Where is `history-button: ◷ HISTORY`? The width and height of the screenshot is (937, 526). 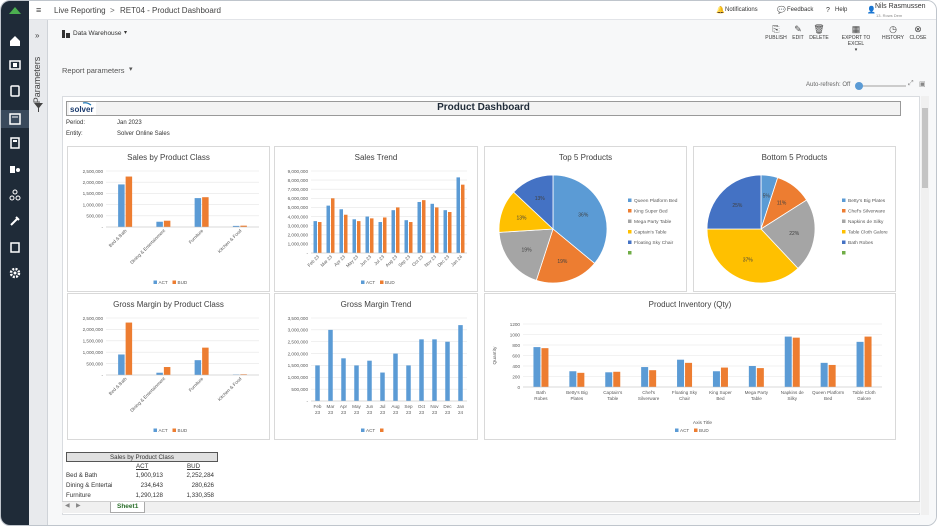
history-button: ◷ HISTORY is located at coordinates (893, 32).